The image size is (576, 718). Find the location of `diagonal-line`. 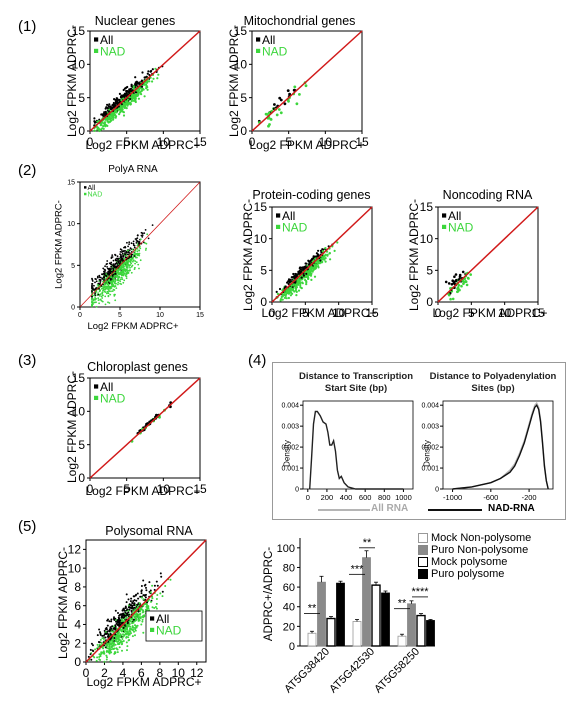

diagonal-line is located at coordinates (146, 601).